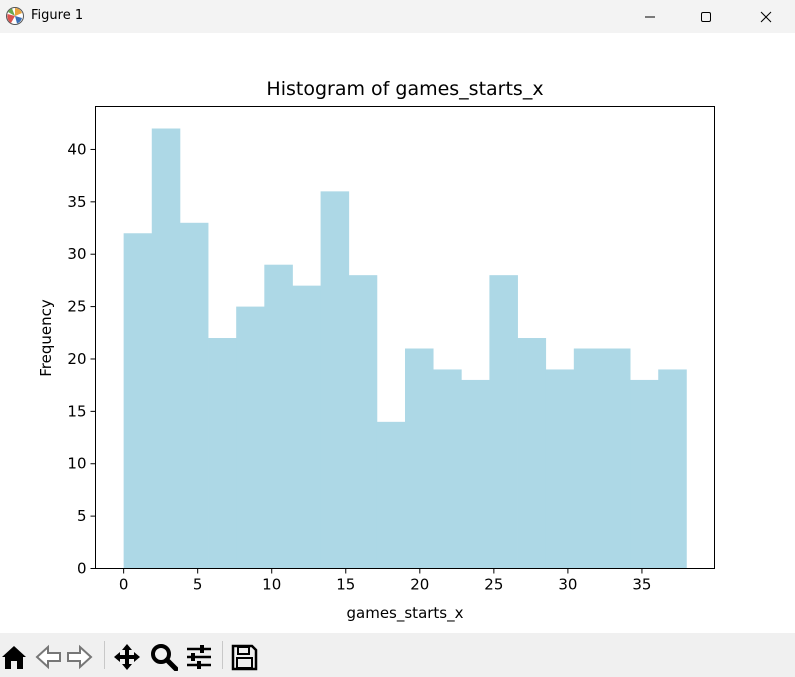  I want to click on x-tick-label: 0, so click(124, 585).